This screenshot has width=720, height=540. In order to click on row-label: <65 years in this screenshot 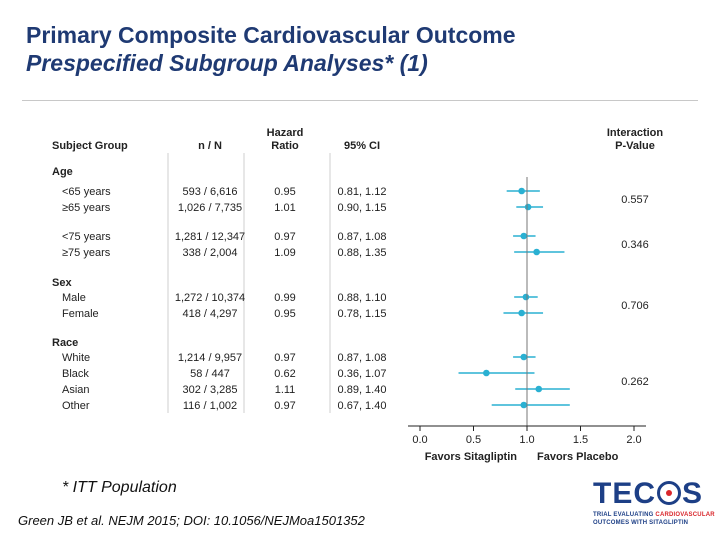, I will do `click(86, 192)`.